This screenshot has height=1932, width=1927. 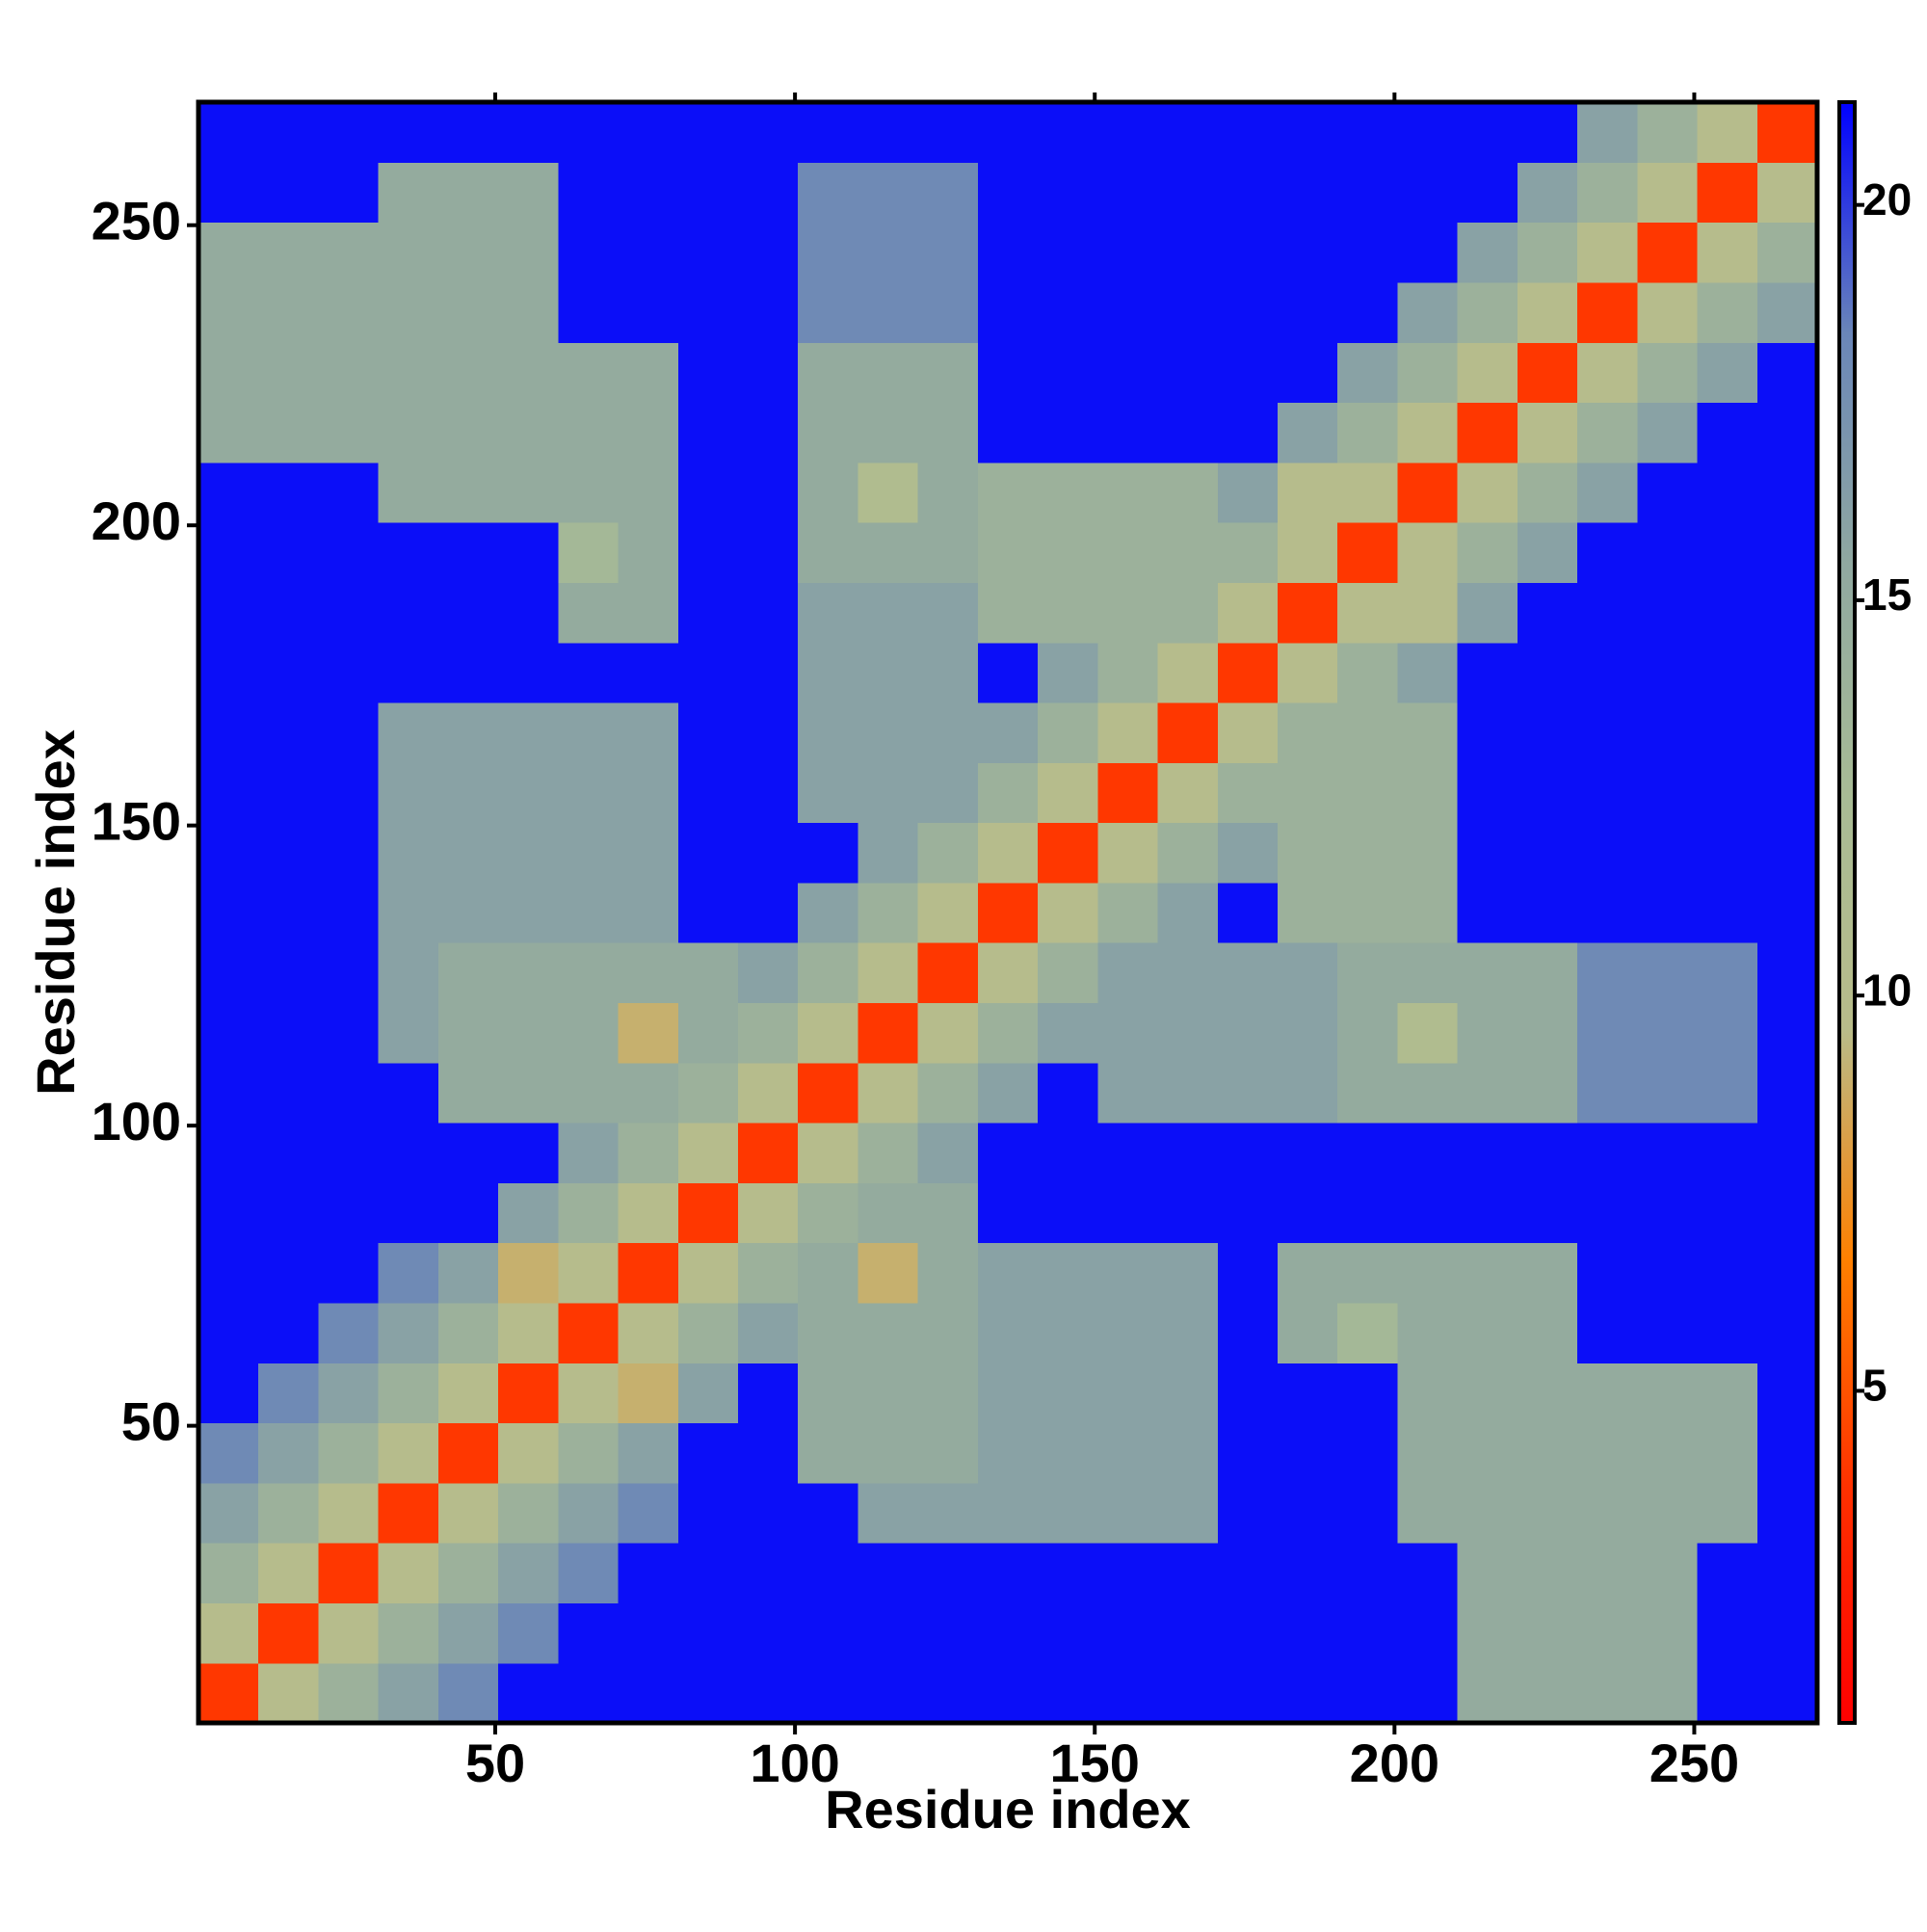 What do you see at coordinates (1008, 1809) in the screenshot?
I see `x-axis-title: Residue index` at bounding box center [1008, 1809].